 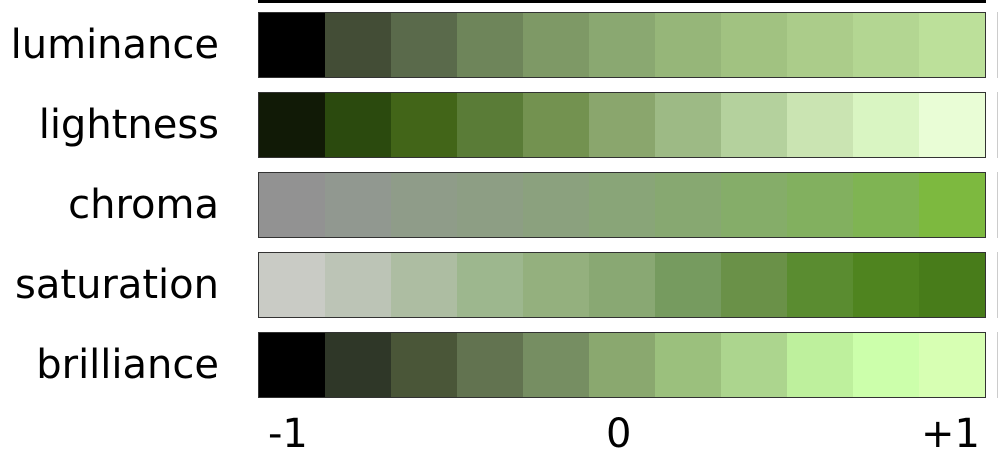 What do you see at coordinates (127, 365) in the screenshot?
I see `row-label-brilliance: brilliance` at bounding box center [127, 365].